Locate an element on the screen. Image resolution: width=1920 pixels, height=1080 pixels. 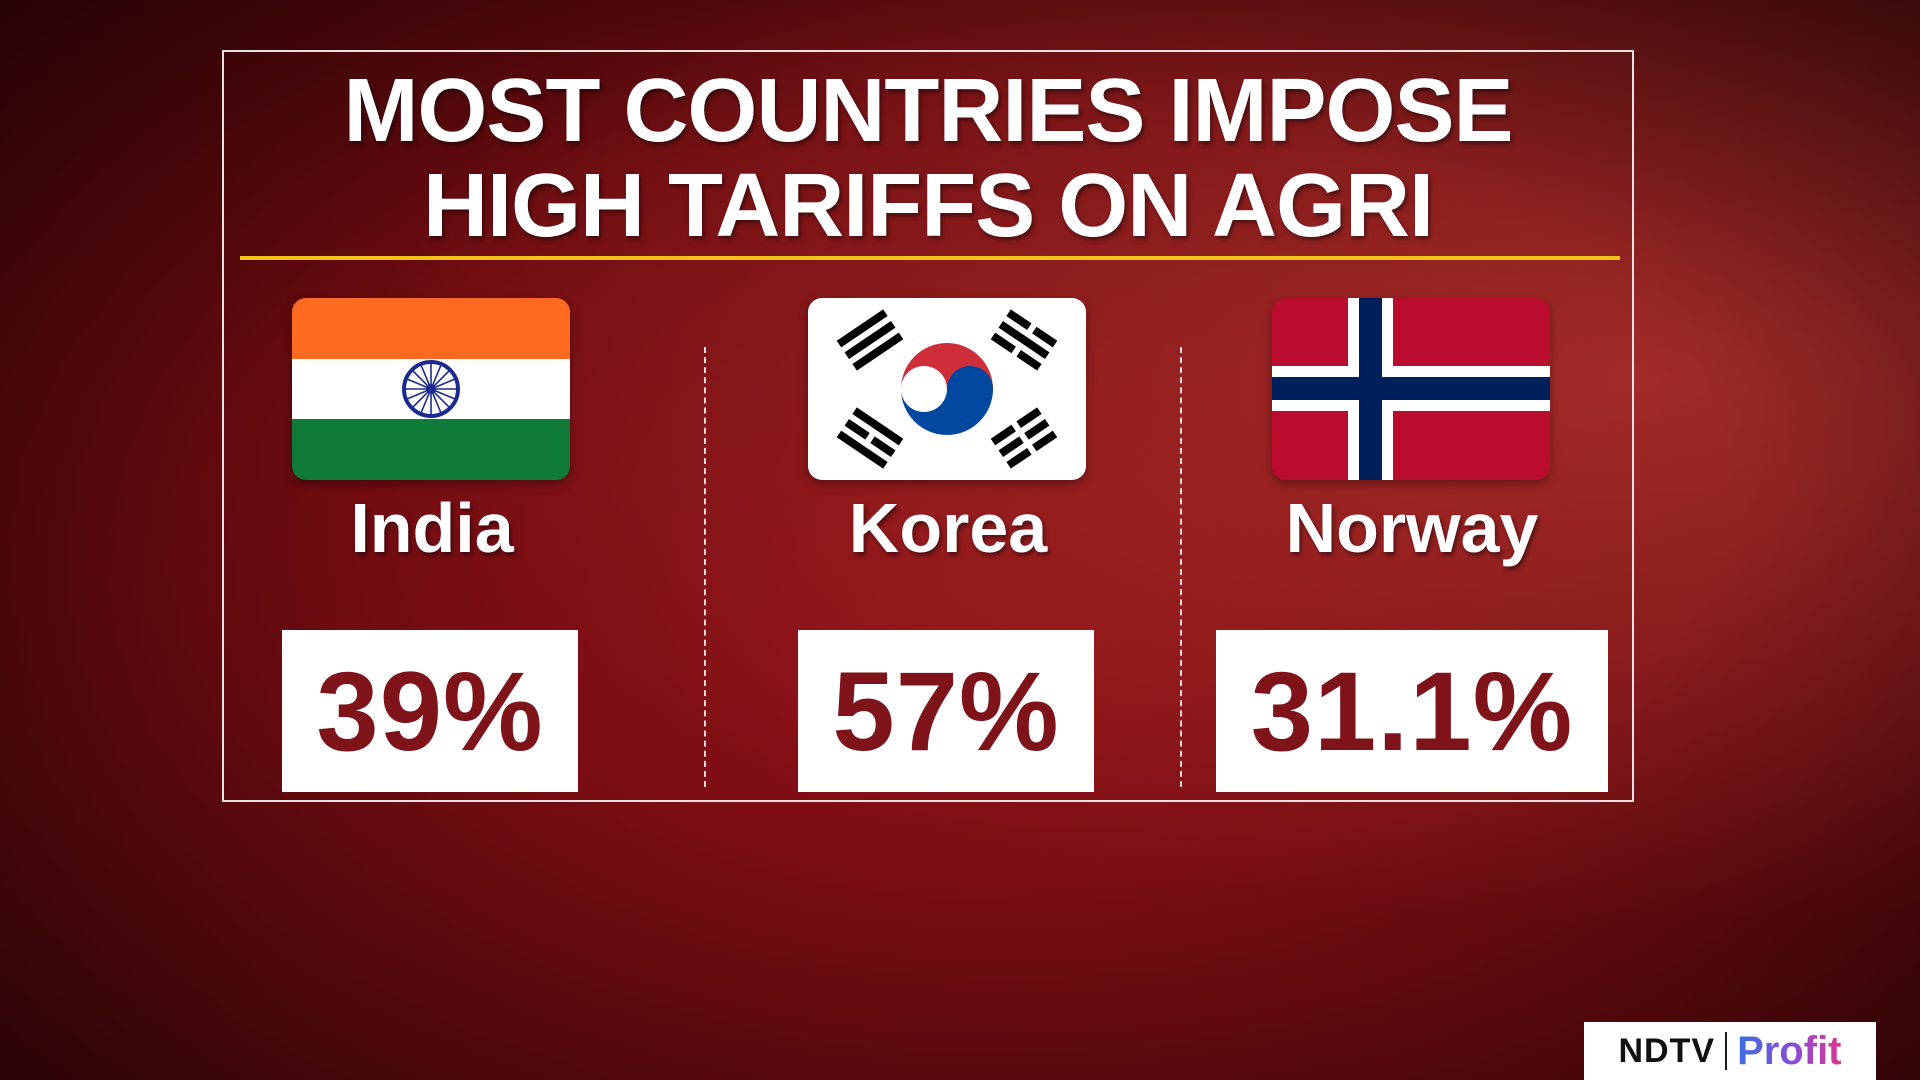
headline-line-1: MOST COUNTRIES IMPOSE is located at coordinates (928, 111).